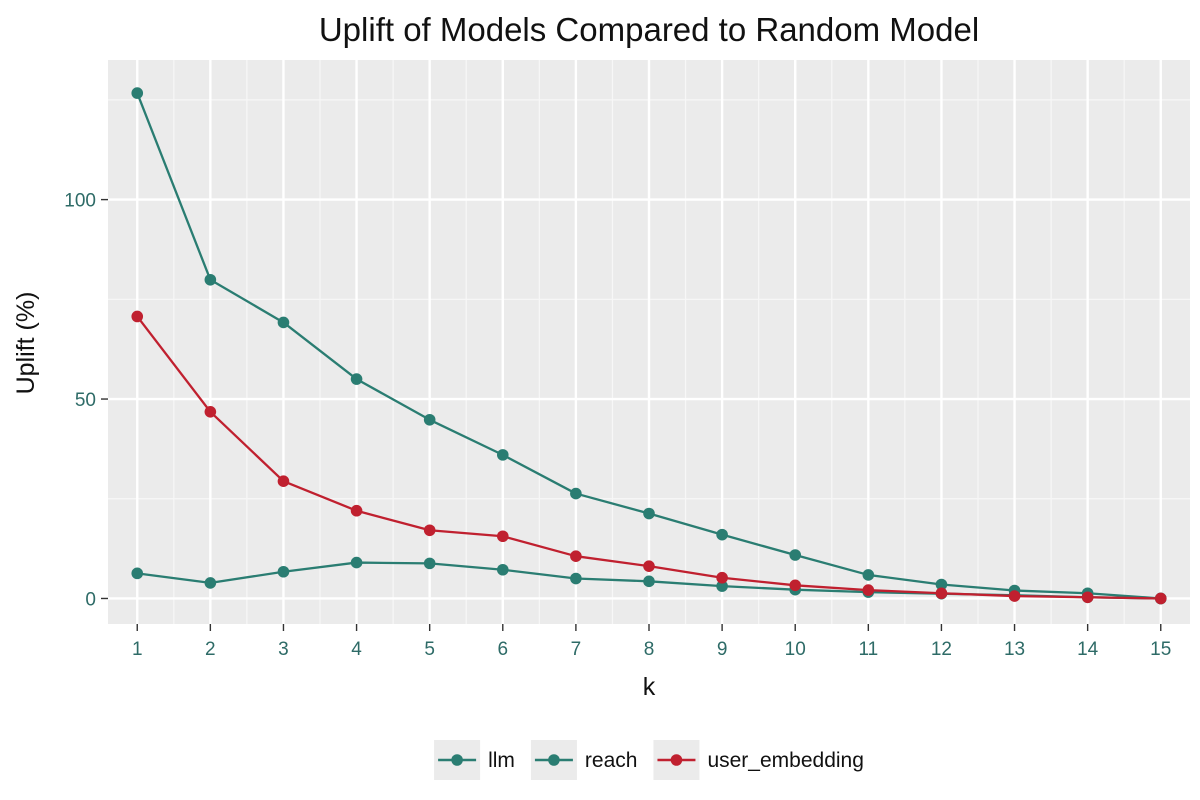 The height and width of the screenshot is (800, 1200). I want to click on y-axis-tick-labels: 0 50 100, so click(80, 401).